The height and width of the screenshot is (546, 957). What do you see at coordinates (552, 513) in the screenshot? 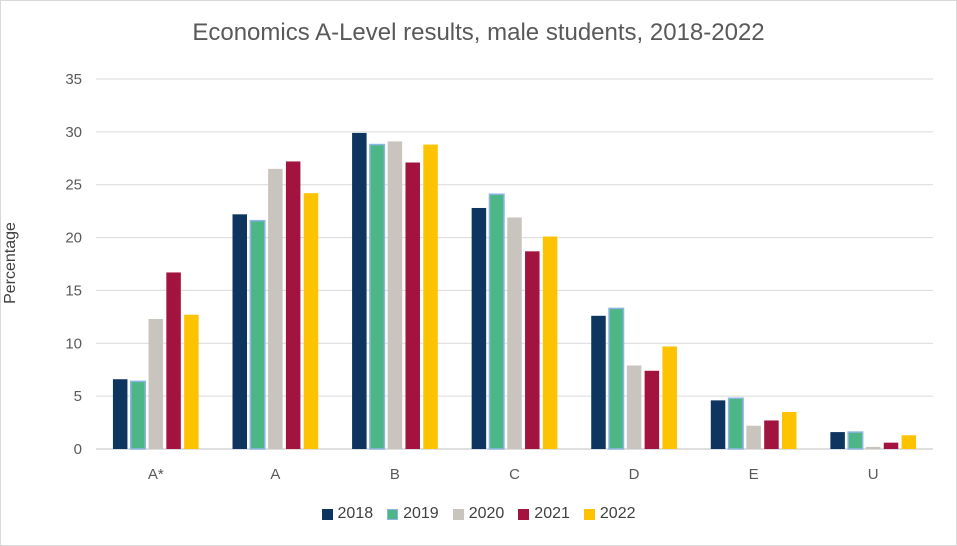
I see `legend-label: 2021` at bounding box center [552, 513].